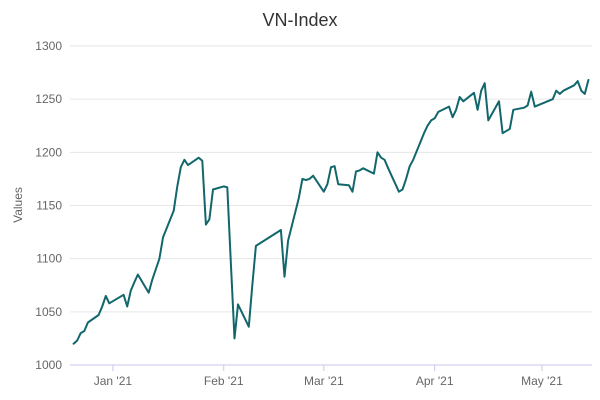  I want to click on y-axis-label: Values, so click(18, 205).